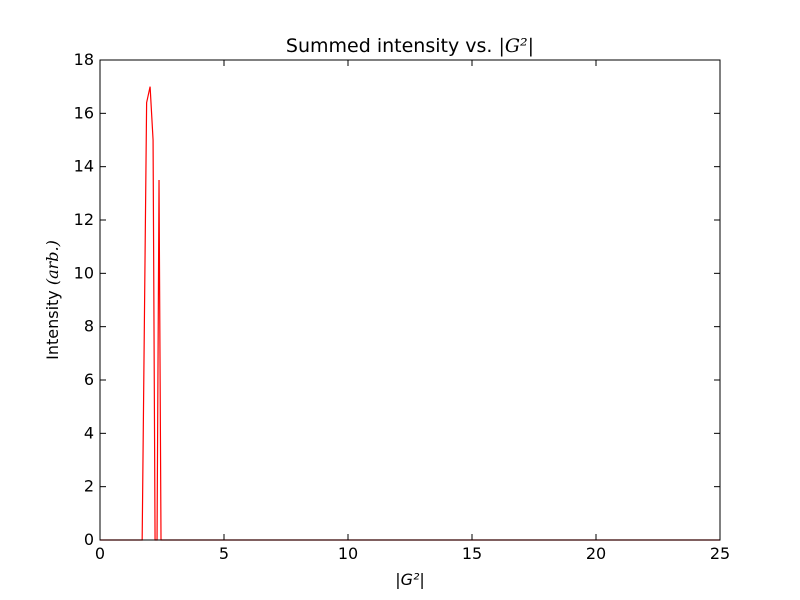 The image size is (800, 600). I want to click on y-tick-label: 10, so click(84, 272).